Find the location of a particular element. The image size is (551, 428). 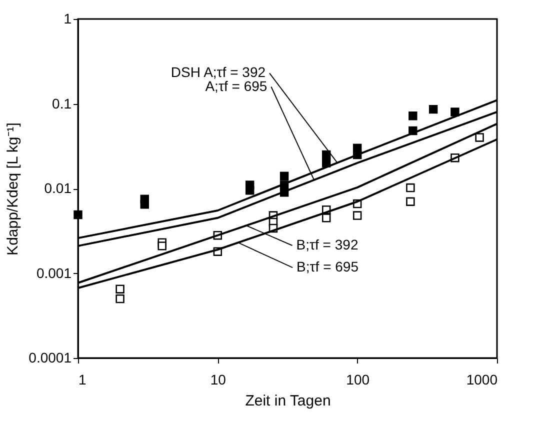

y-tick-label: 0.0001 is located at coordinates (50, 358).